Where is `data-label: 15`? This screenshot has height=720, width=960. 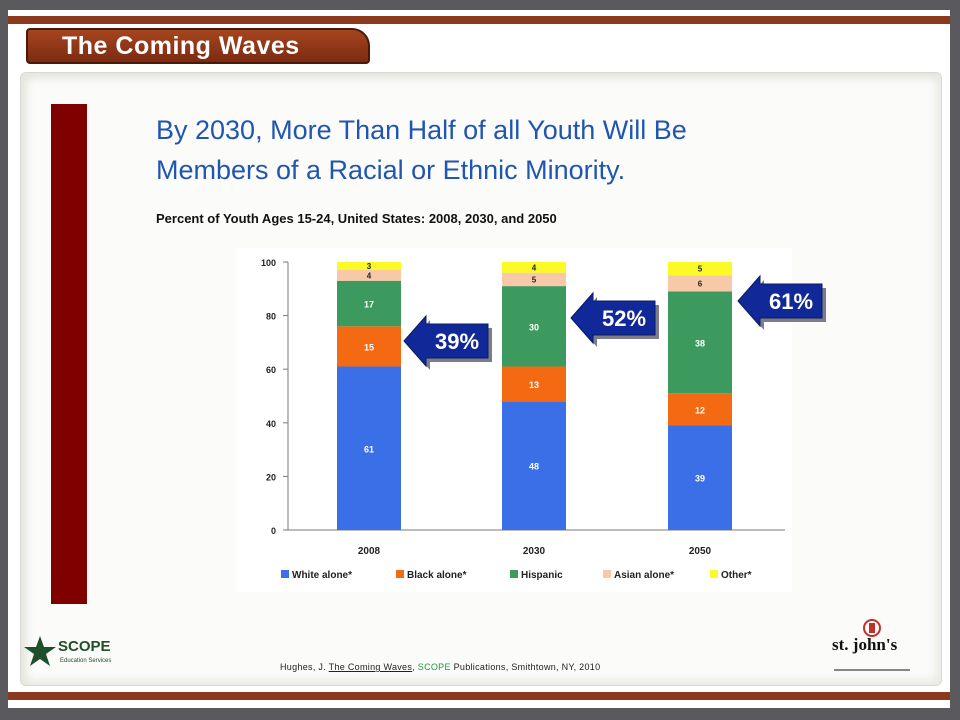 data-label: 15 is located at coordinates (369, 347).